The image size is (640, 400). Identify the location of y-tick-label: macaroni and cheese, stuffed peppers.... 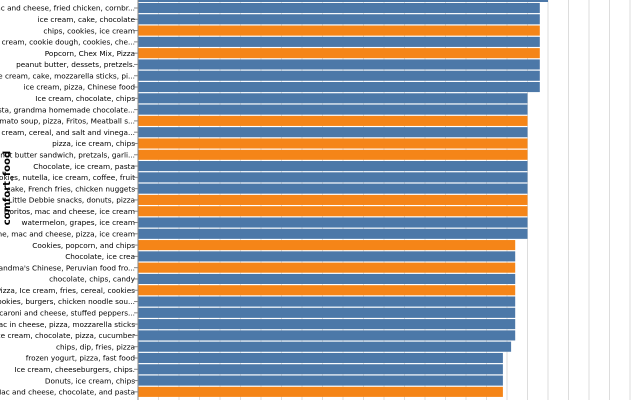
(67, 313).